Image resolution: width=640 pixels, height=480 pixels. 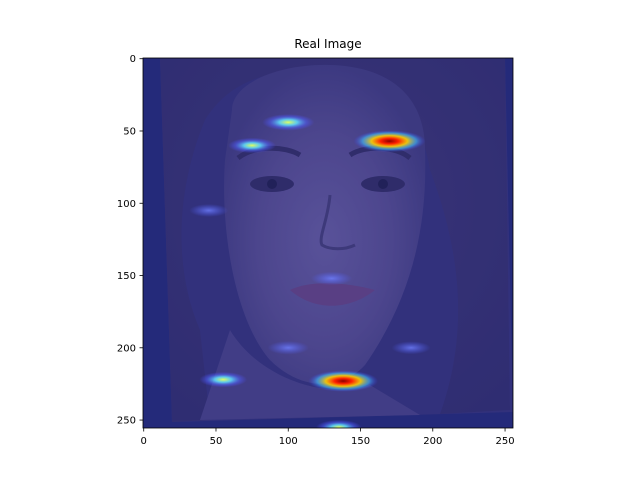 What do you see at coordinates (288, 441) in the screenshot?
I see `x-tick-label: 100` at bounding box center [288, 441].